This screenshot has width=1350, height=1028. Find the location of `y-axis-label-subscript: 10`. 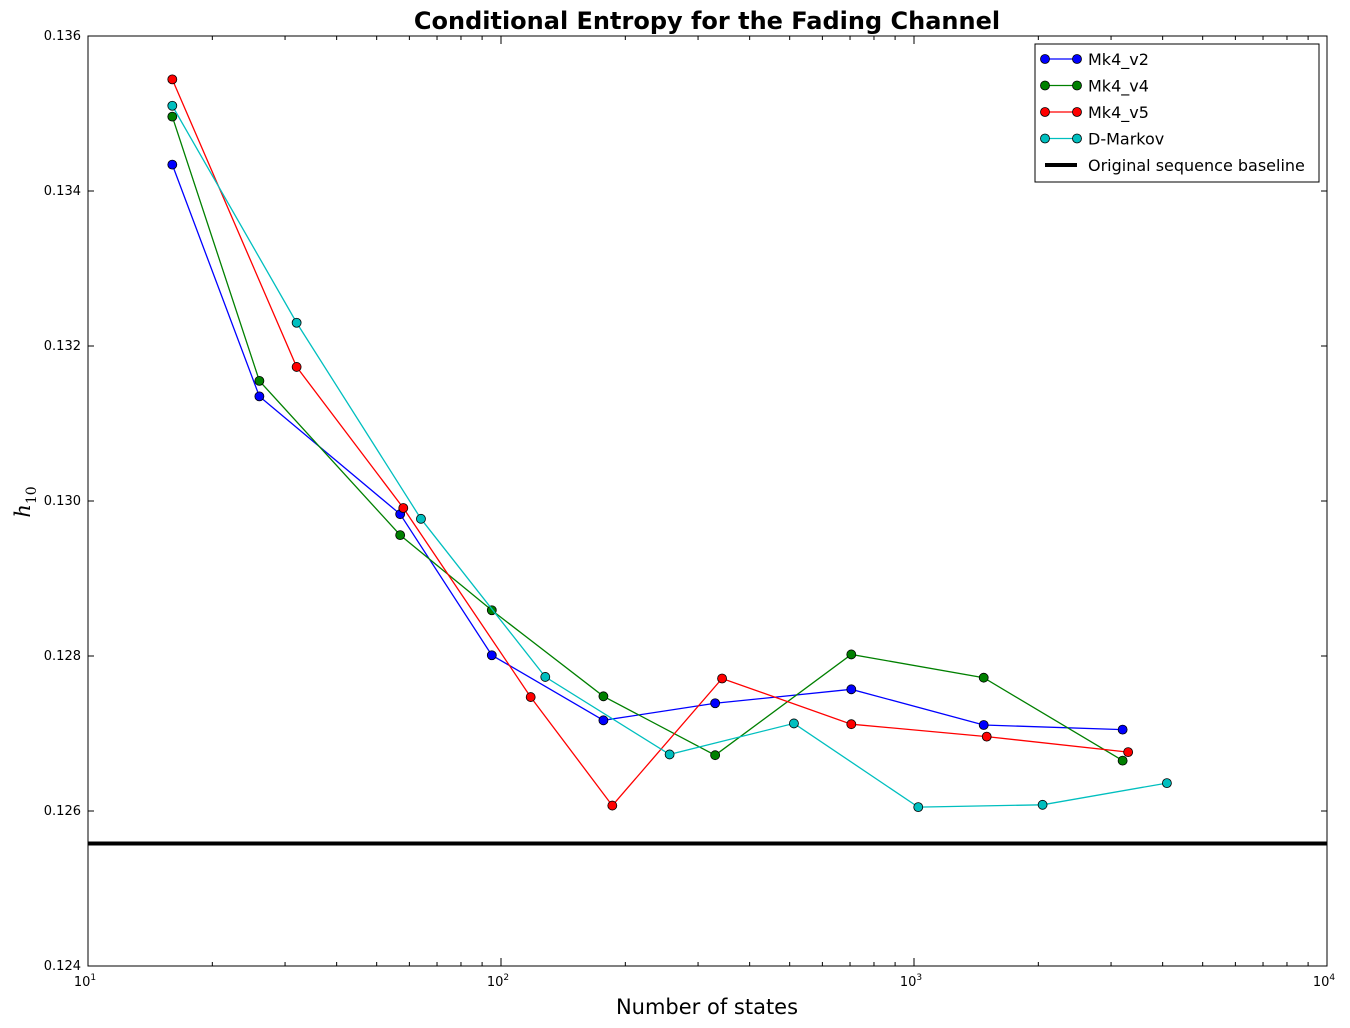

y-axis-label-subscript: 10 is located at coordinates (32, 495).